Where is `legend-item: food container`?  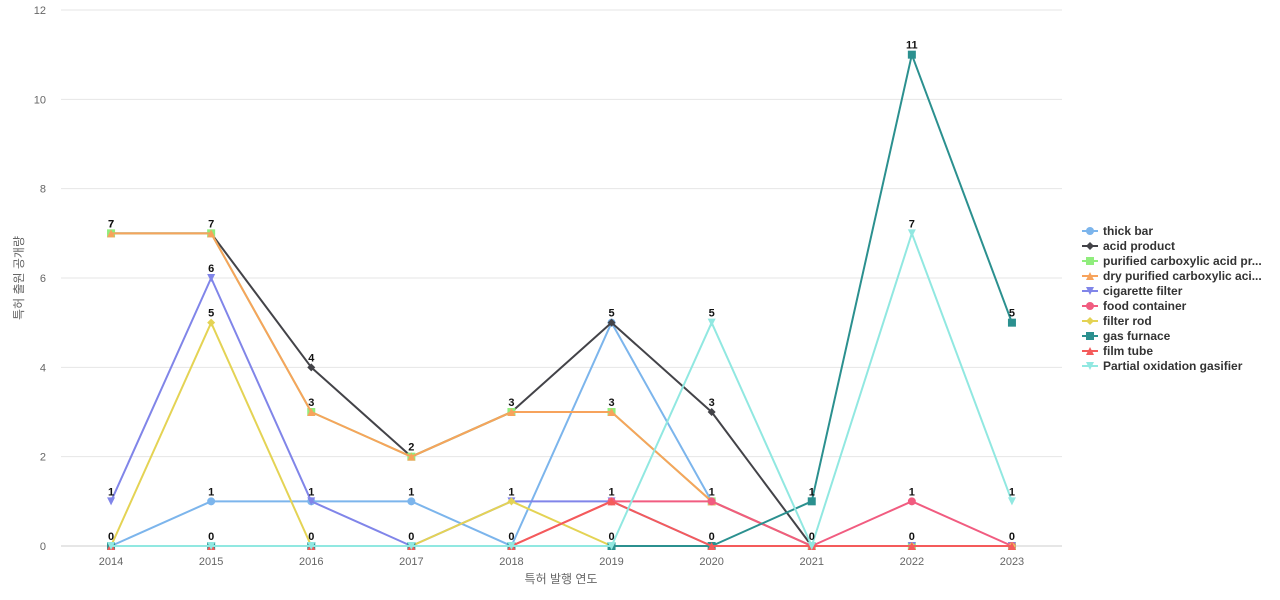 legend-item: food container is located at coordinates (1134, 306).